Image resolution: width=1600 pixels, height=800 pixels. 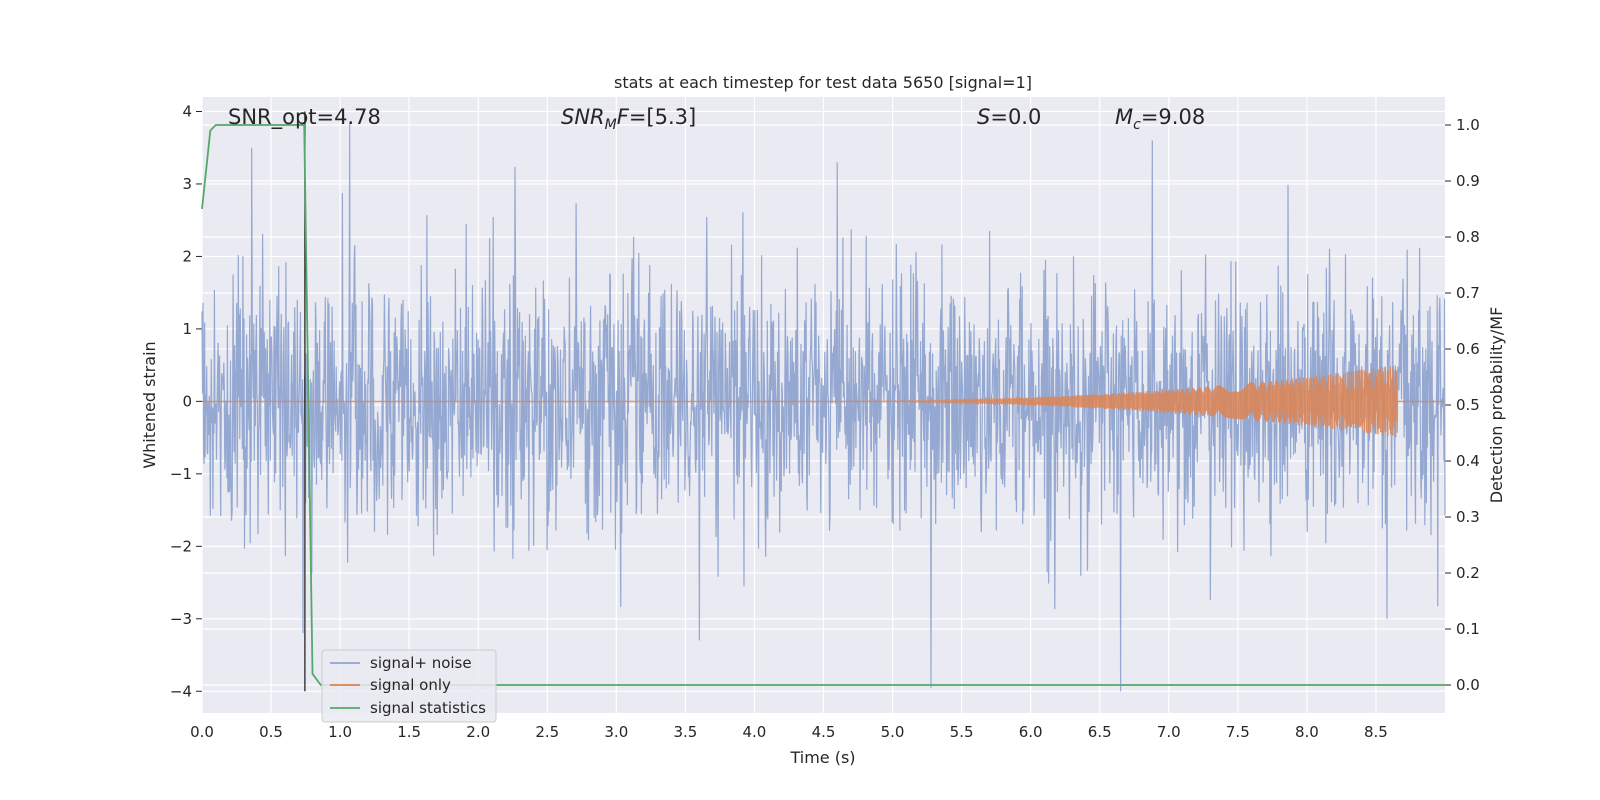 What do you see at coordinates (1468, 685) in the screenshot?
I see `y2-tick-label: 0.0` at bounding box center [1468, 685].